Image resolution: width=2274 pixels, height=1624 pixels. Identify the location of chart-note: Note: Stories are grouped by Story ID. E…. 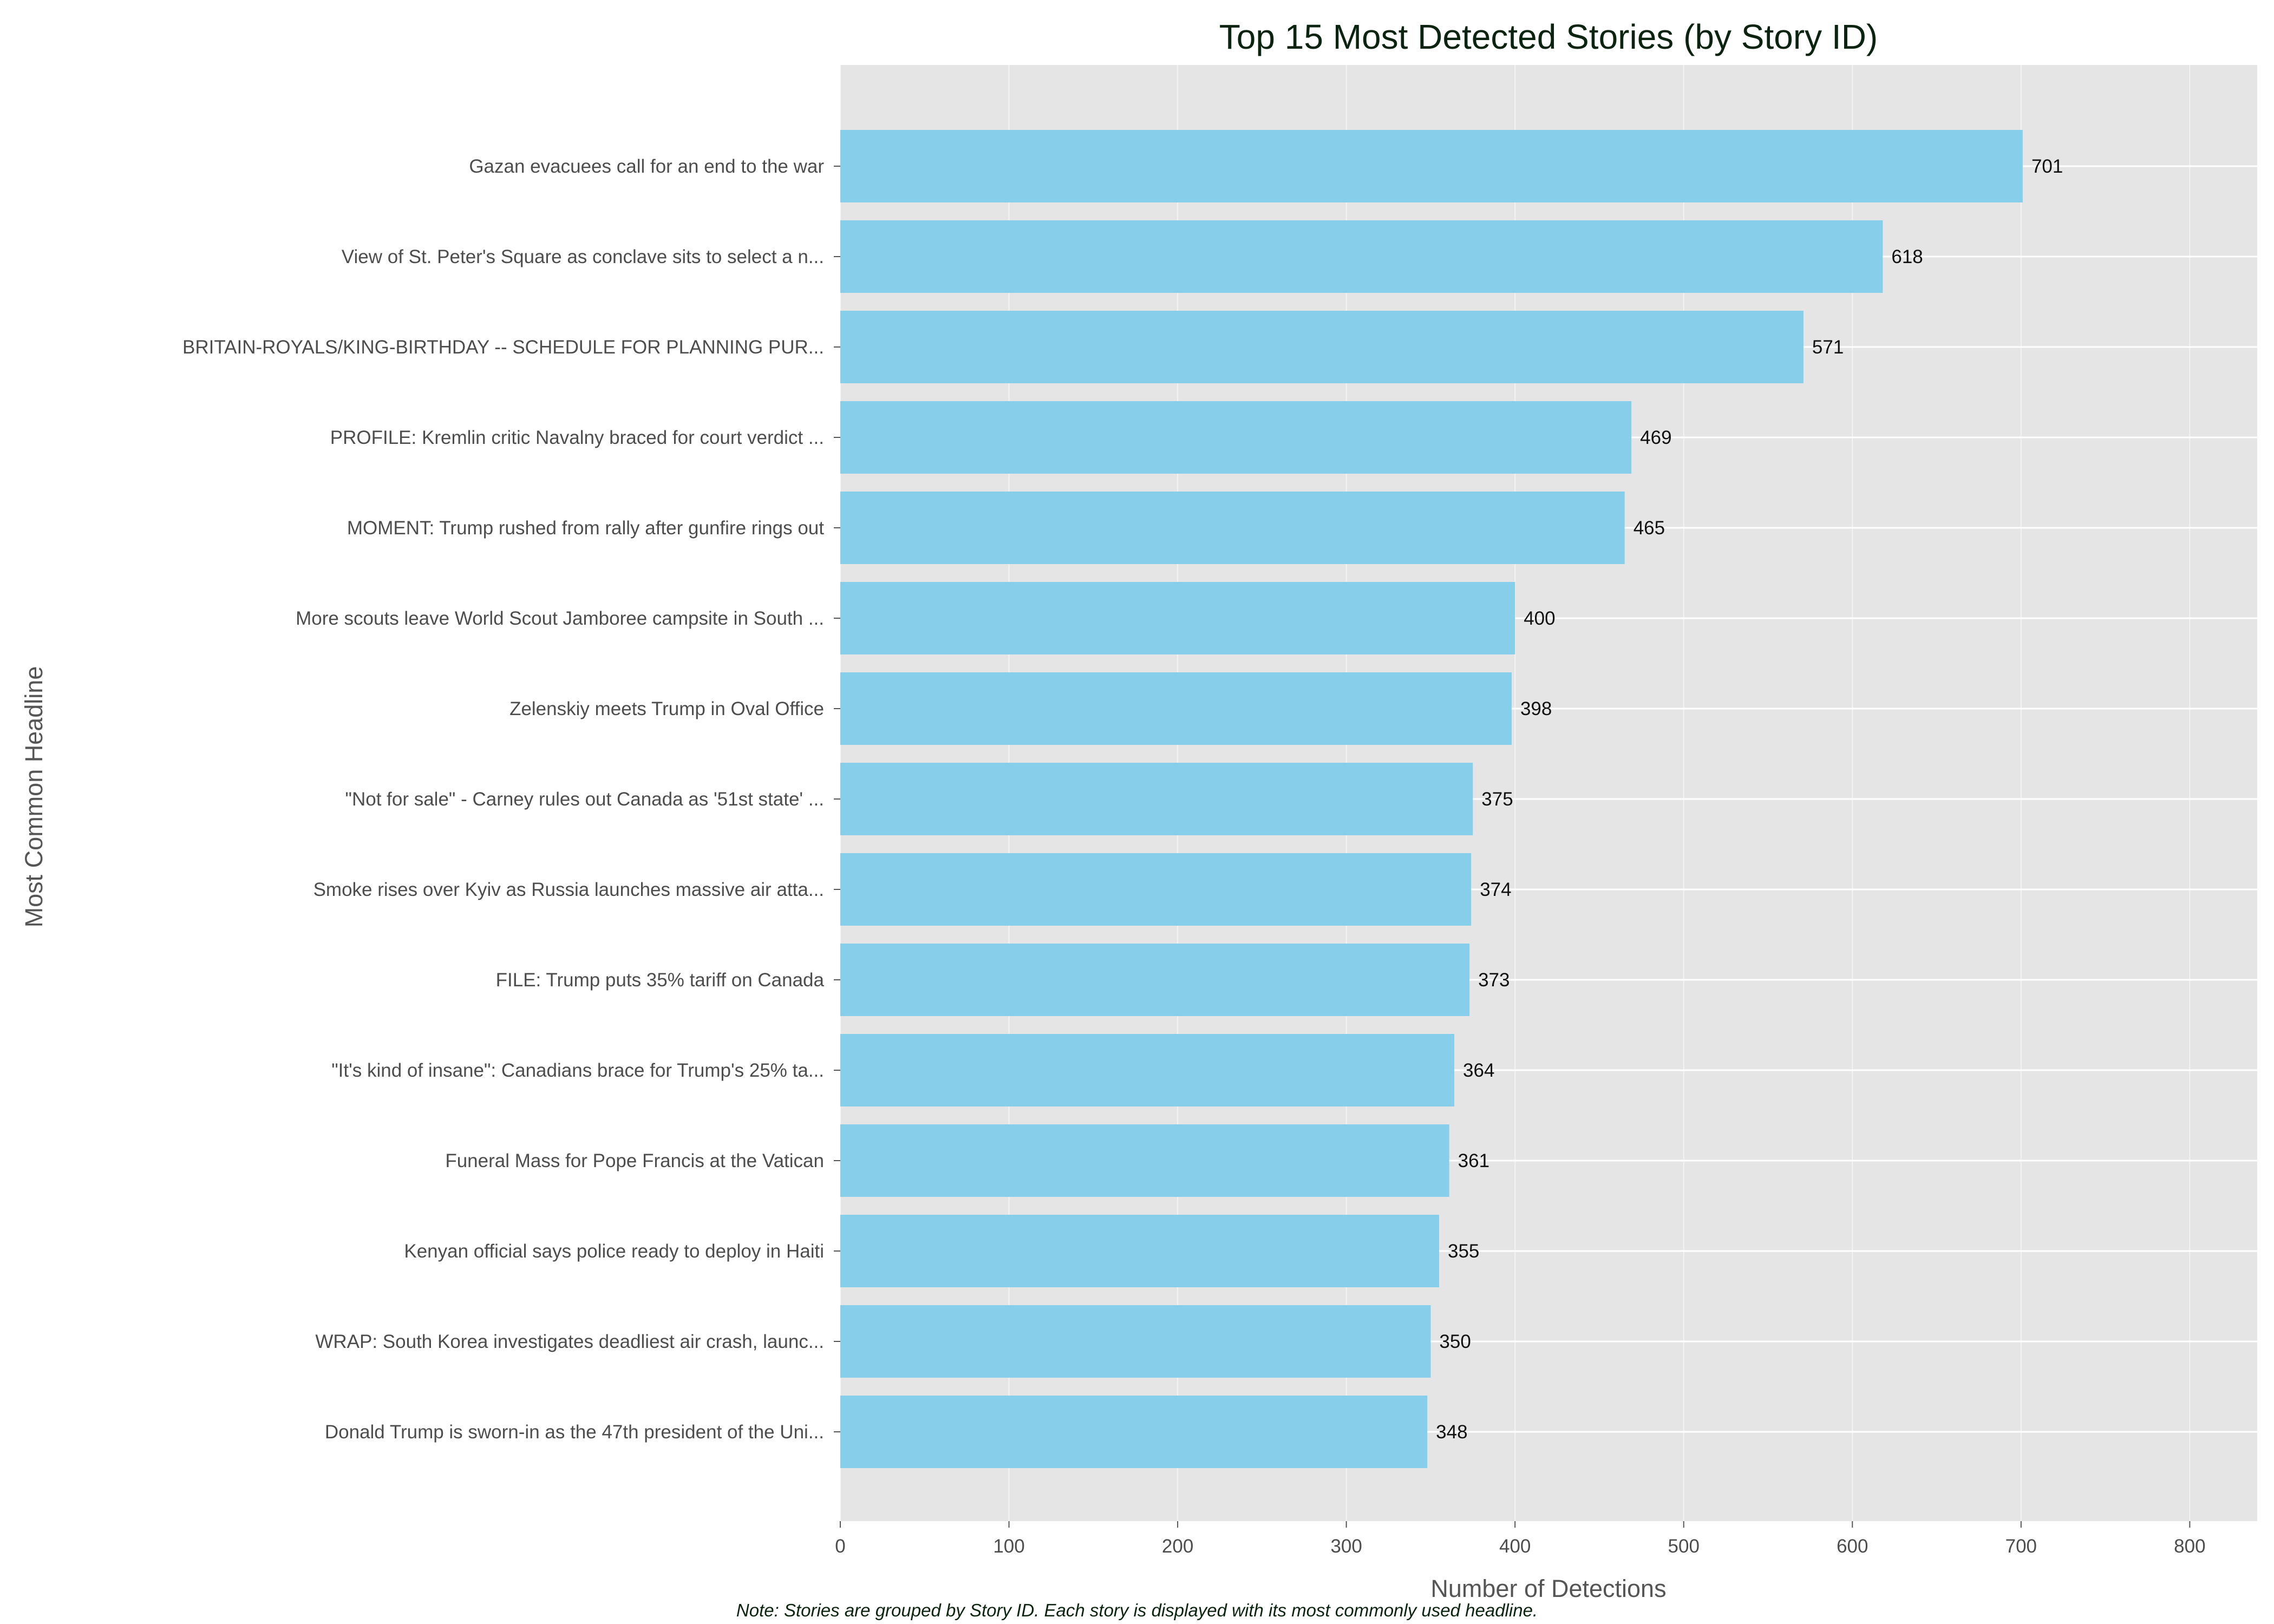
(1137, 1610).